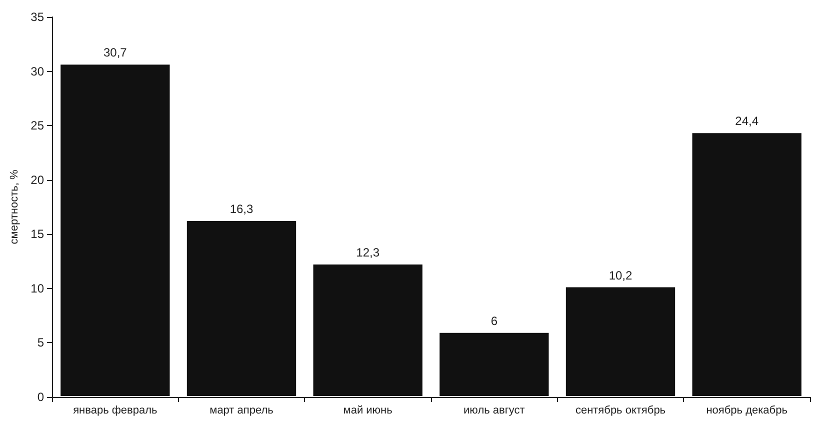 Image resolution: width=818 pixels, height=431 pixels. Describe the element at coordinates (368, 410) in the screenshot. I see `x-tick-label: май июнь` at that location.